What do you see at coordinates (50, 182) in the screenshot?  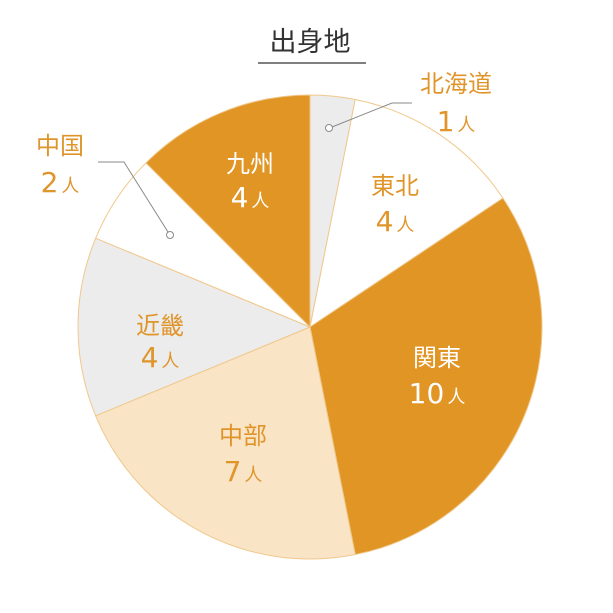 I see `slice-value: 2` at bounding box center [50, 182].